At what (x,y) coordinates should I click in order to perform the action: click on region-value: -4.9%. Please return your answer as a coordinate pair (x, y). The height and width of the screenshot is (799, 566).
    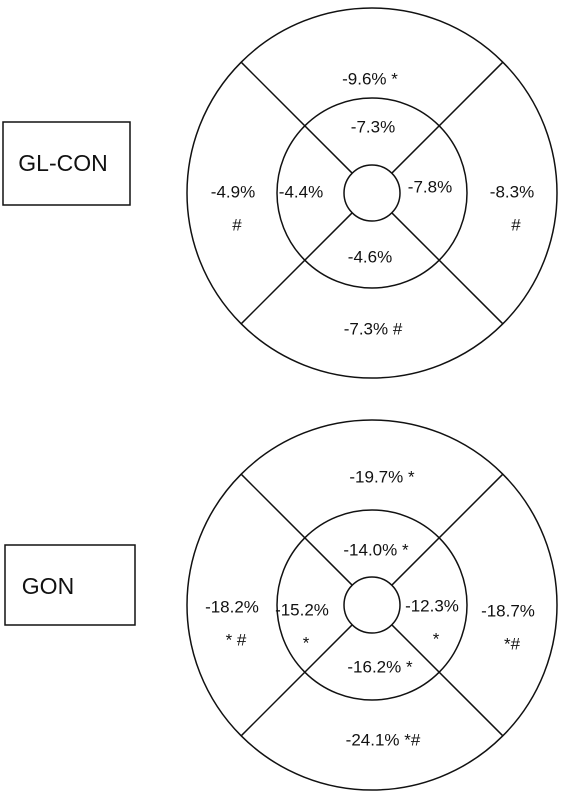
    Looking at the image, I should click on (233, 191).